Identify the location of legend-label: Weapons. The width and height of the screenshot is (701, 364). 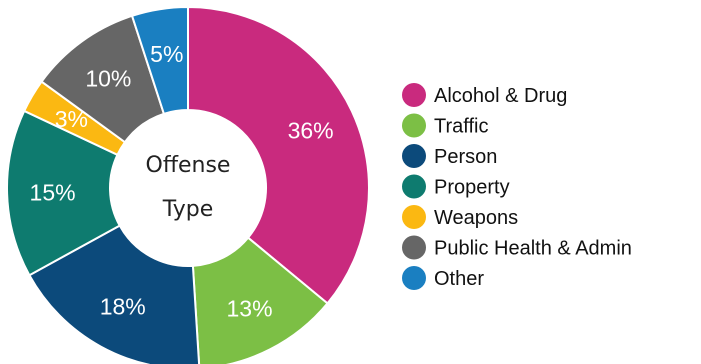
(476, 218).